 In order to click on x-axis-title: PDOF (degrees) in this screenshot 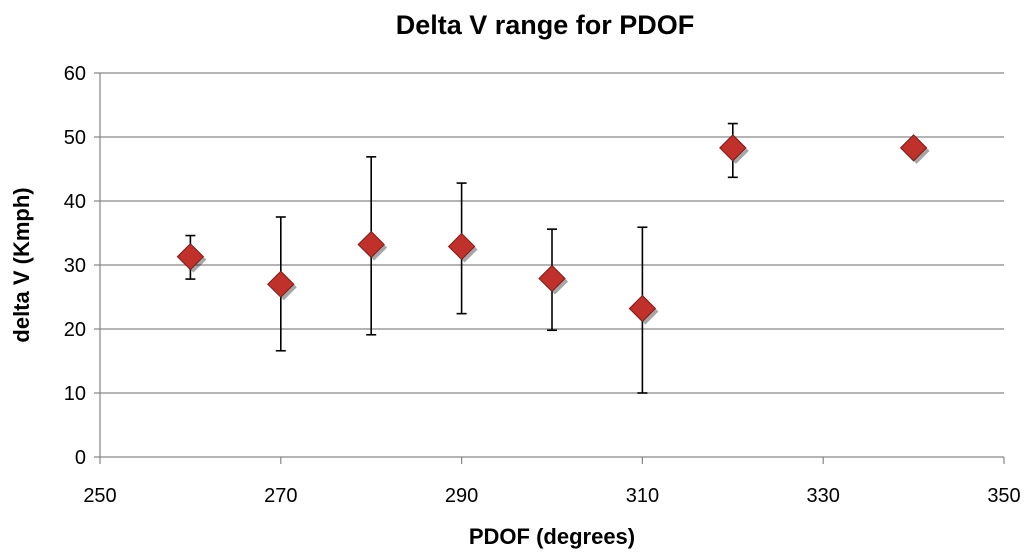, I will do `click(552, 536)`.